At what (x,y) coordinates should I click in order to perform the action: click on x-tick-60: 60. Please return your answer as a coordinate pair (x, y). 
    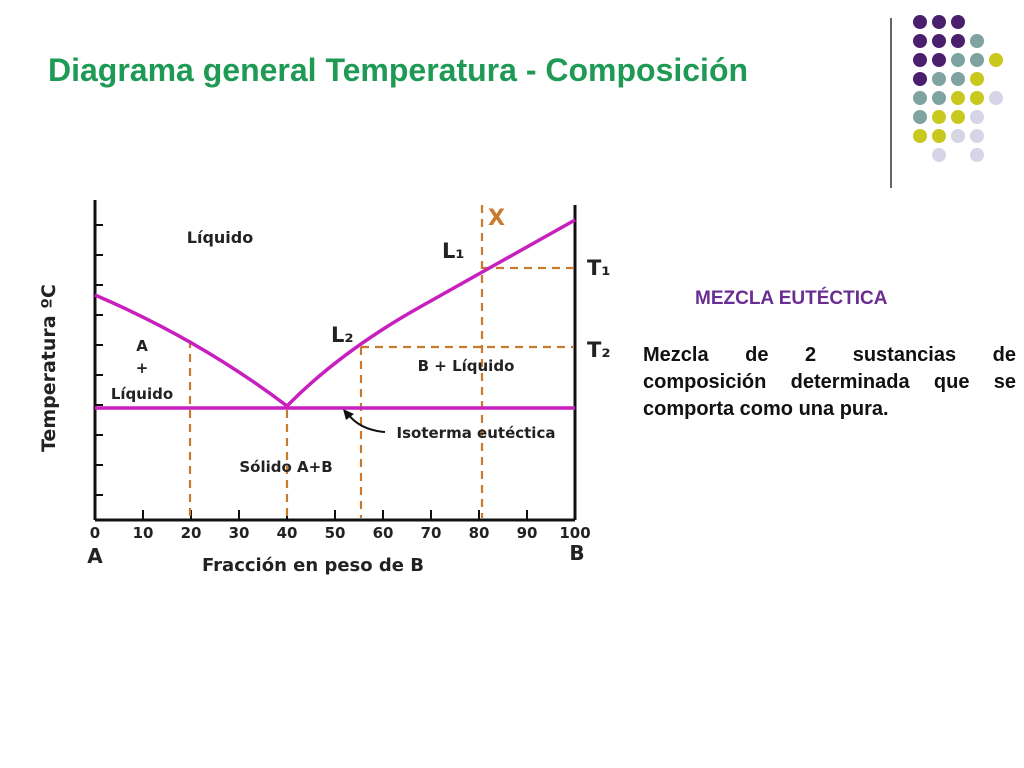
    Looking at the image, I should click on (383, 533).